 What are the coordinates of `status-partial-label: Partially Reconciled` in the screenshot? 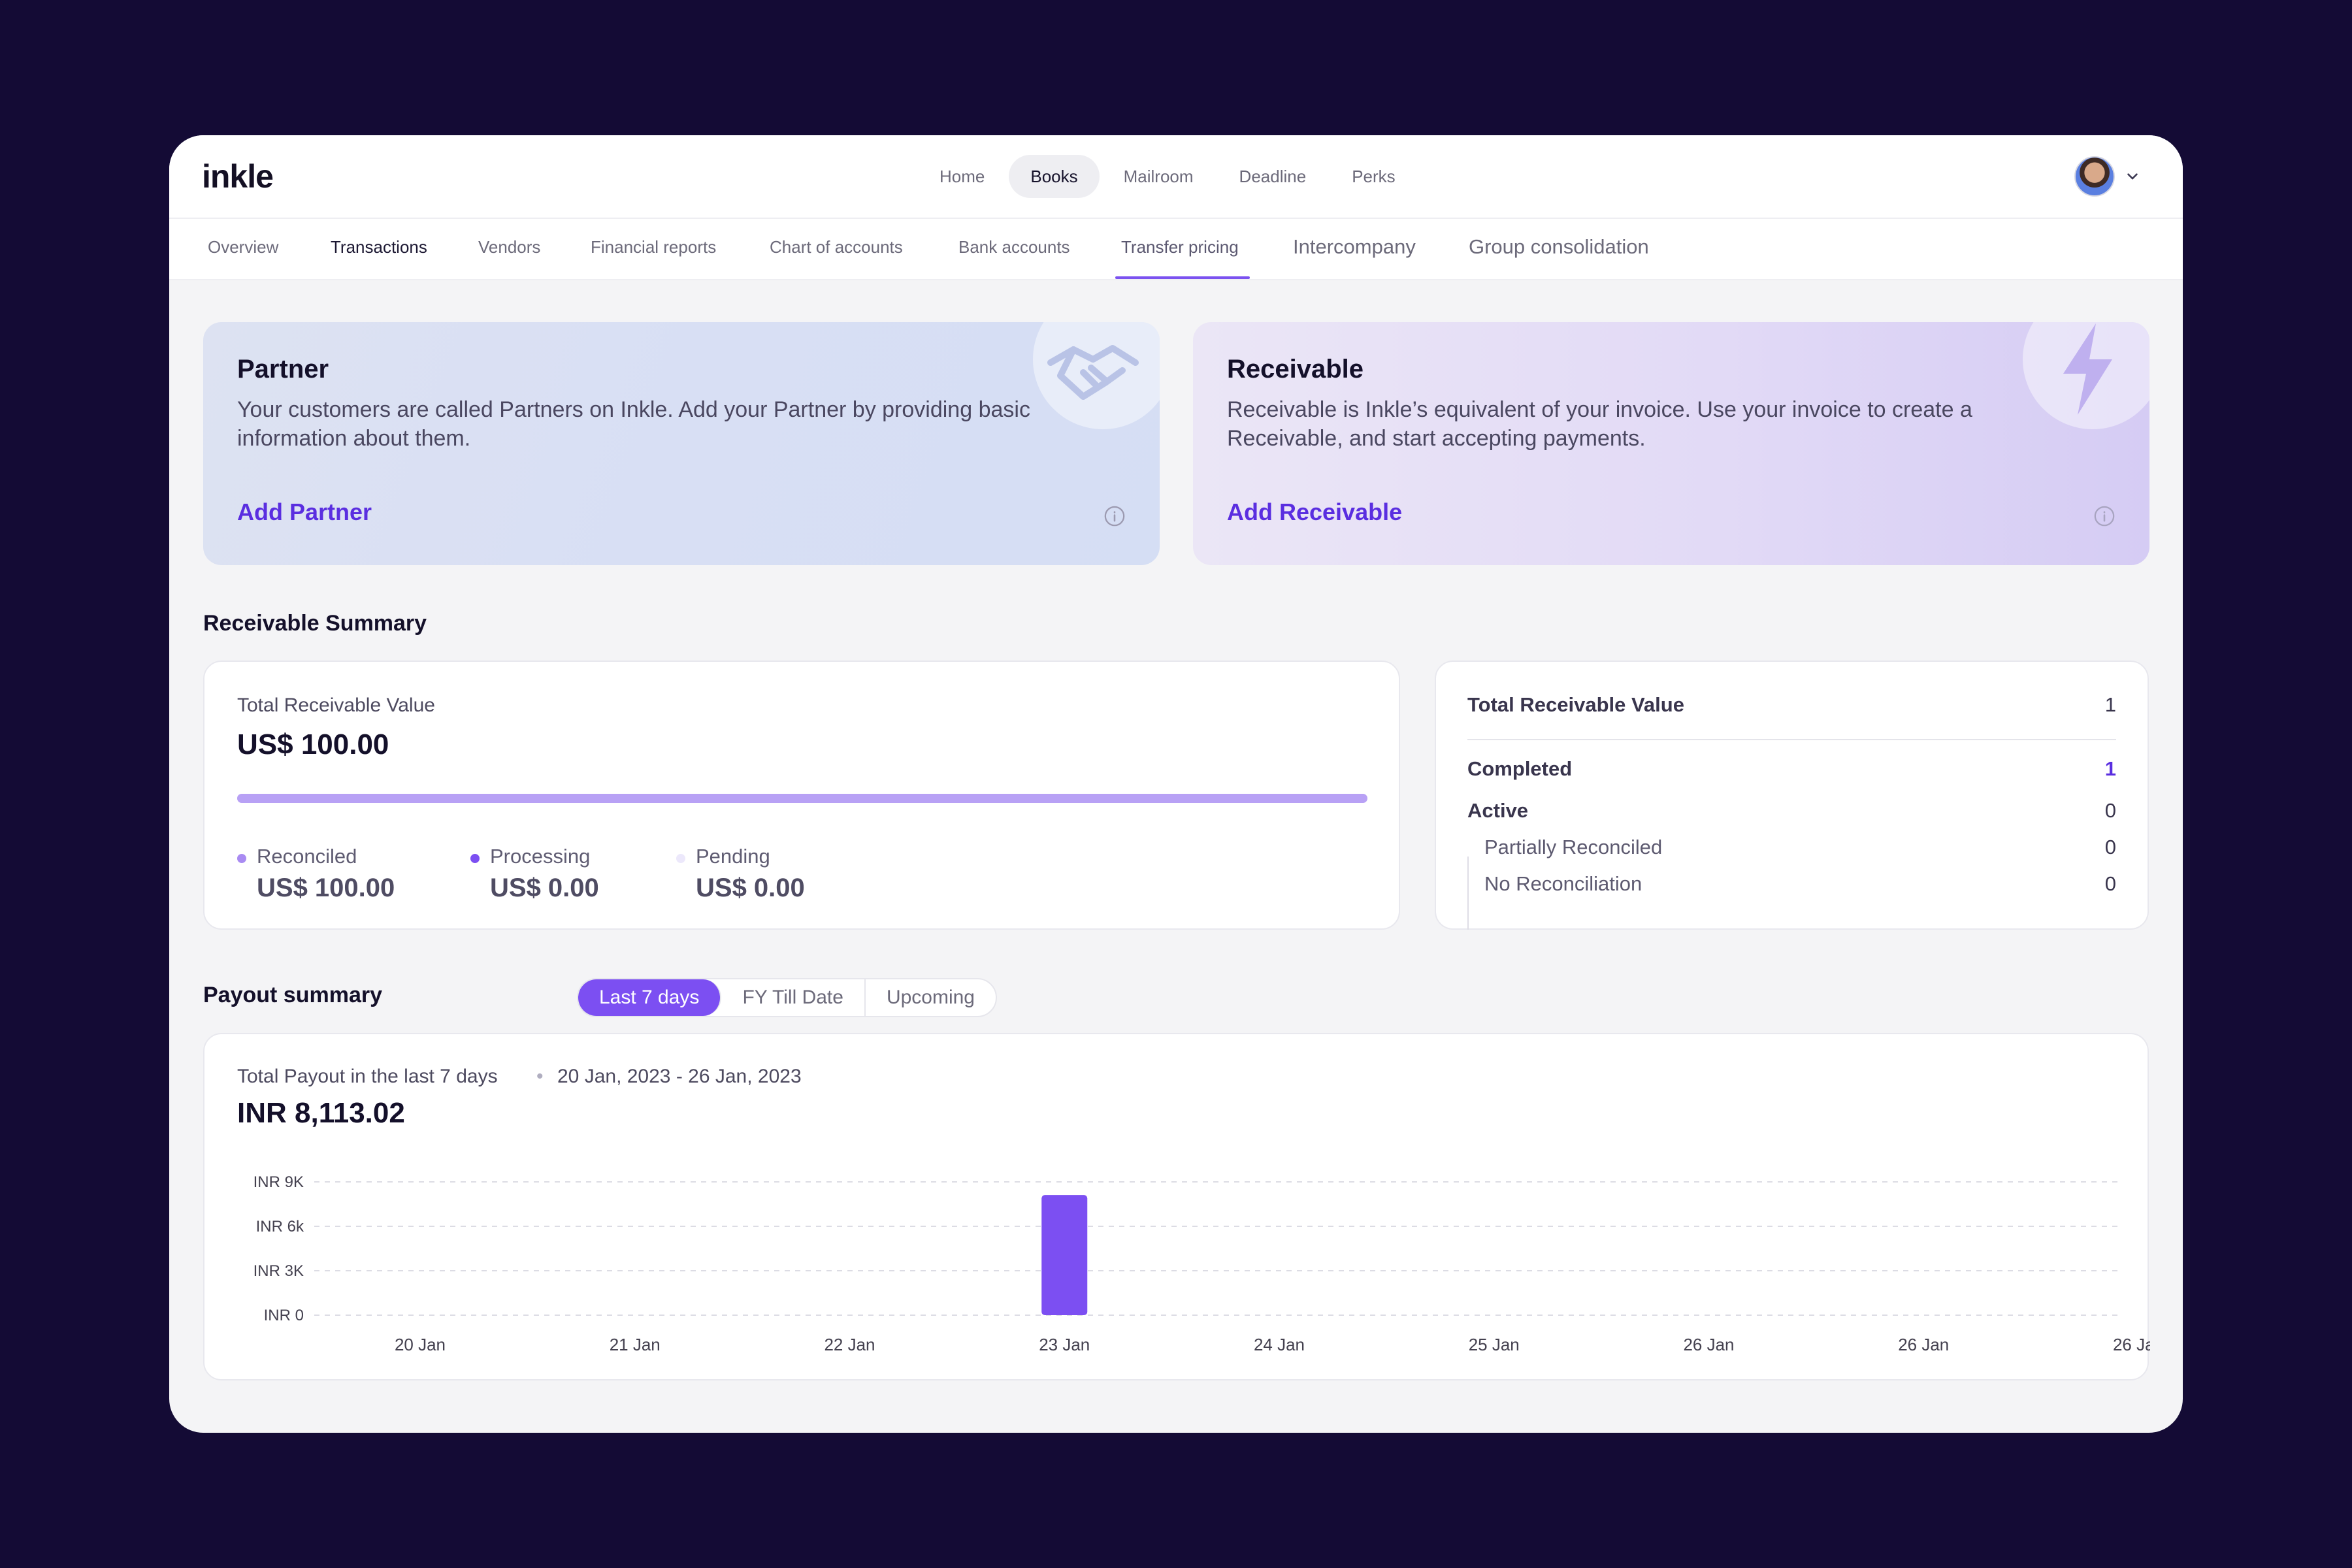 It's located at (1573, 847).